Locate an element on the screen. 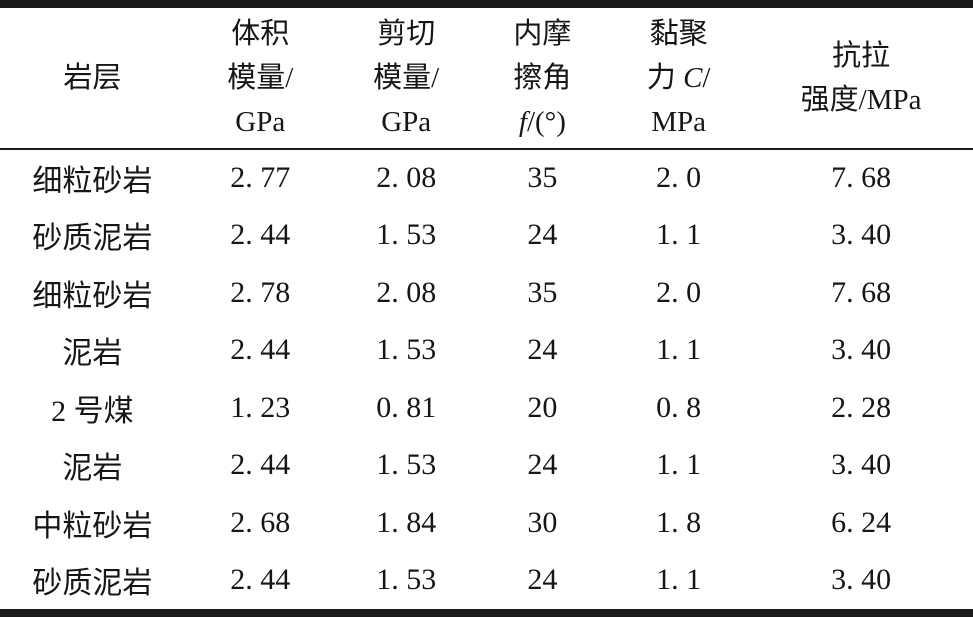 Image resolution: width=973 pixels, height=617 pixels. cell-rock-layer: 中粒砂岩 is located at coordinates (92, 526).